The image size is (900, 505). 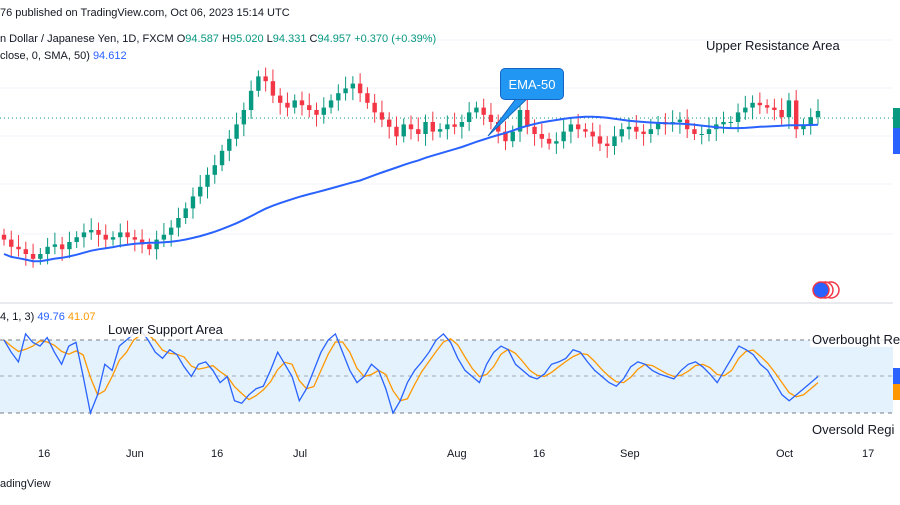 I want to click on ohlc-high: 95.020, so click(x=246, y=39).